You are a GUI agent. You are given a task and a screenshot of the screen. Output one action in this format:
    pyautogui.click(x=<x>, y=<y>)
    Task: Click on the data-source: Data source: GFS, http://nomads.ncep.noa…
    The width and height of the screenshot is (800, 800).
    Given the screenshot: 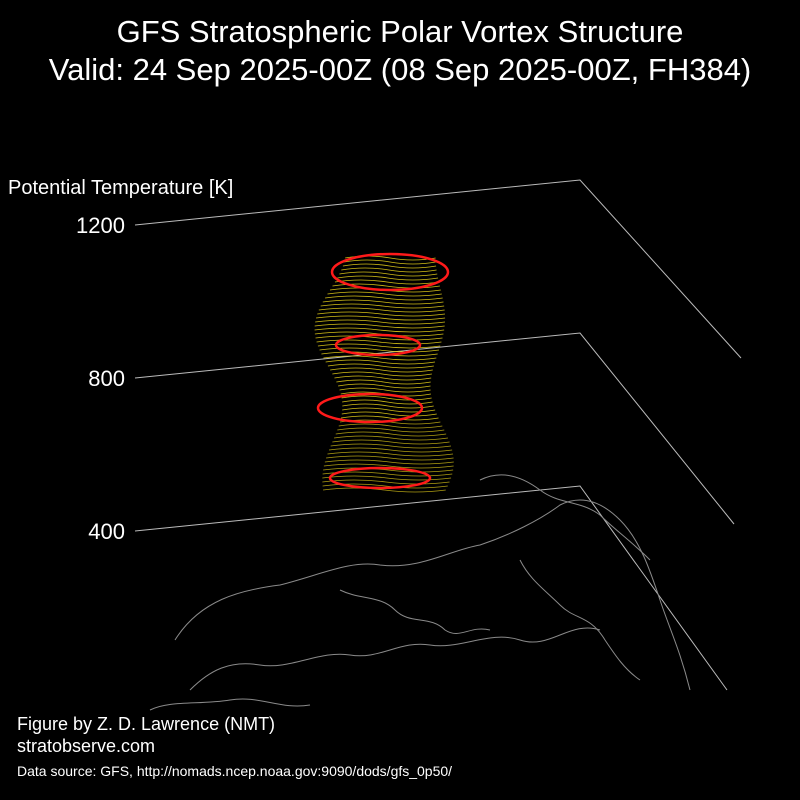 What is the action you would take?
    pyautogui.click(x=234, y=771)
    